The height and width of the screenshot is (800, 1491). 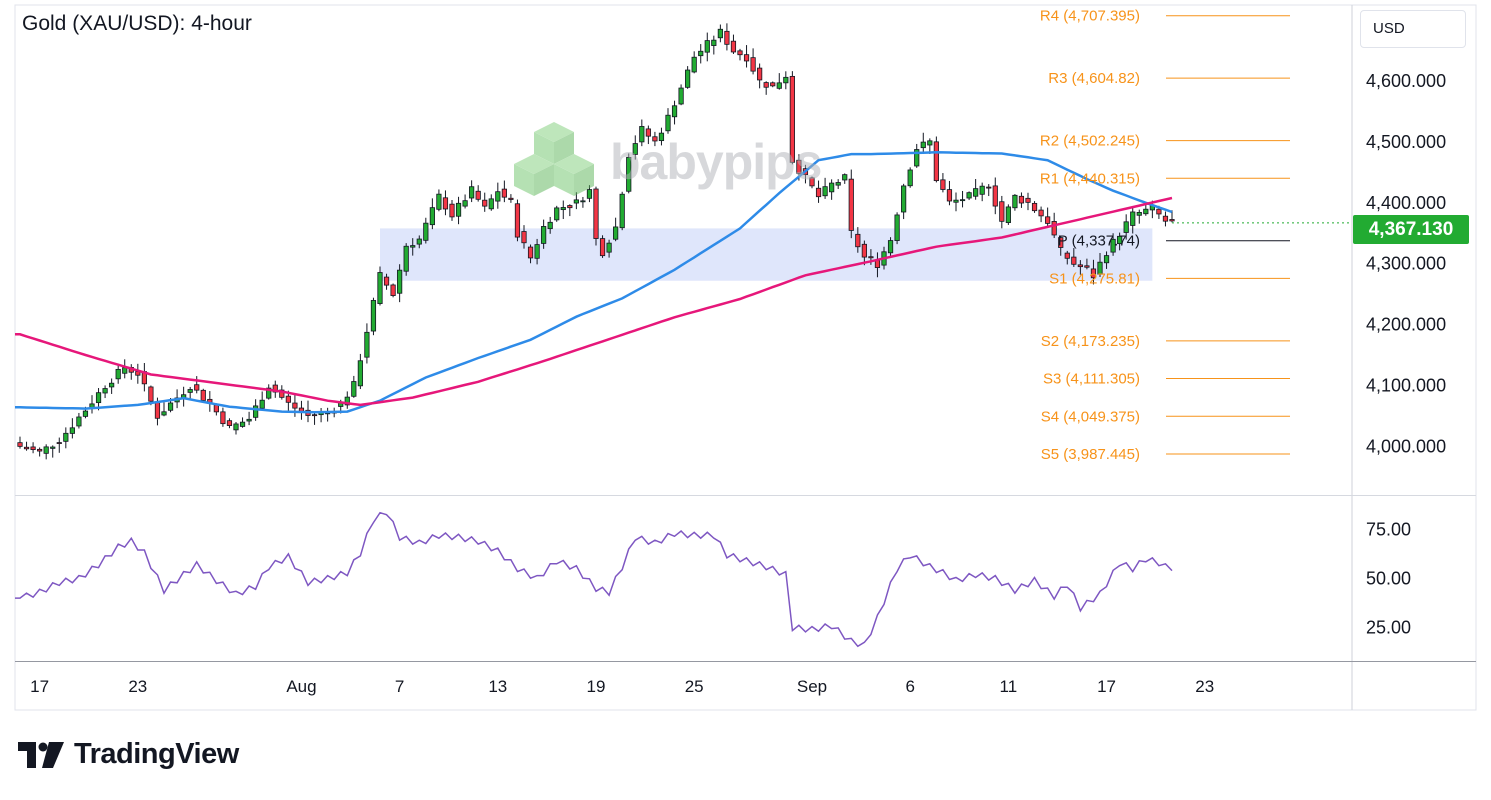 What do you see at coordinates (301, 686) in the screenshot?
I see `time-tick-label: Aug` at bounding box center [301, 686].